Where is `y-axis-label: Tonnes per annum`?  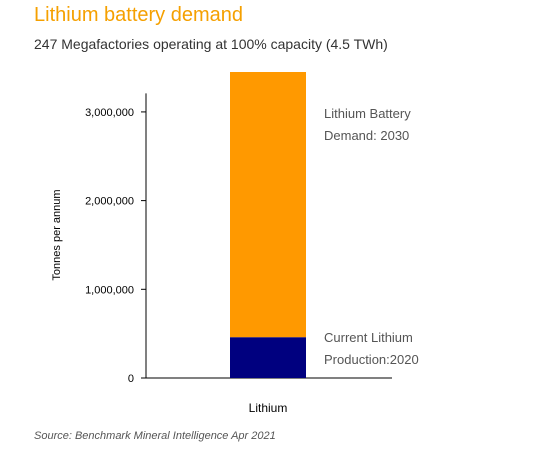 y-axis-label: Tonnes per annum is located at coordinates (57, 234).